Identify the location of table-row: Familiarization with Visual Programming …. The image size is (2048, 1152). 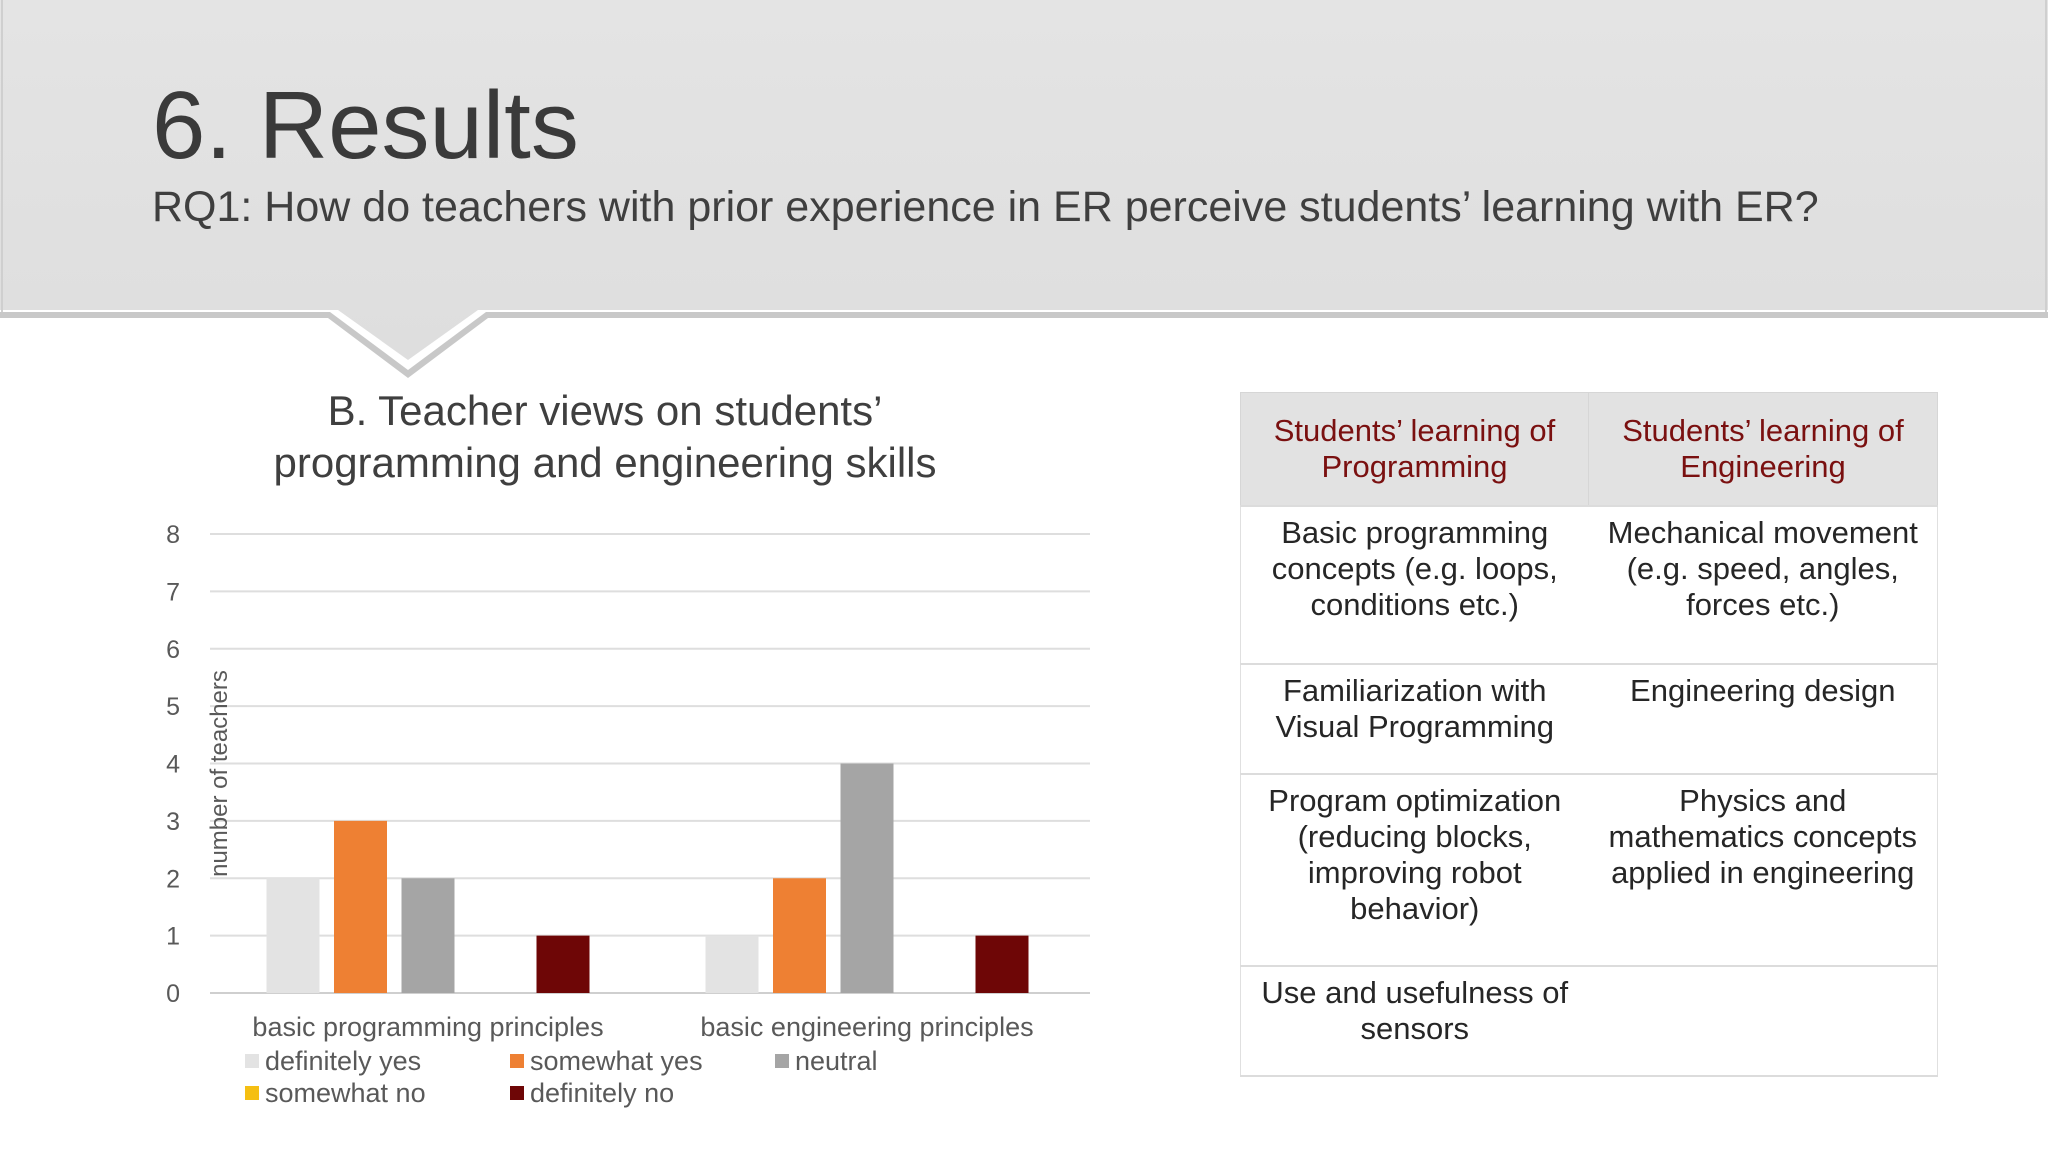
(1589, 719).